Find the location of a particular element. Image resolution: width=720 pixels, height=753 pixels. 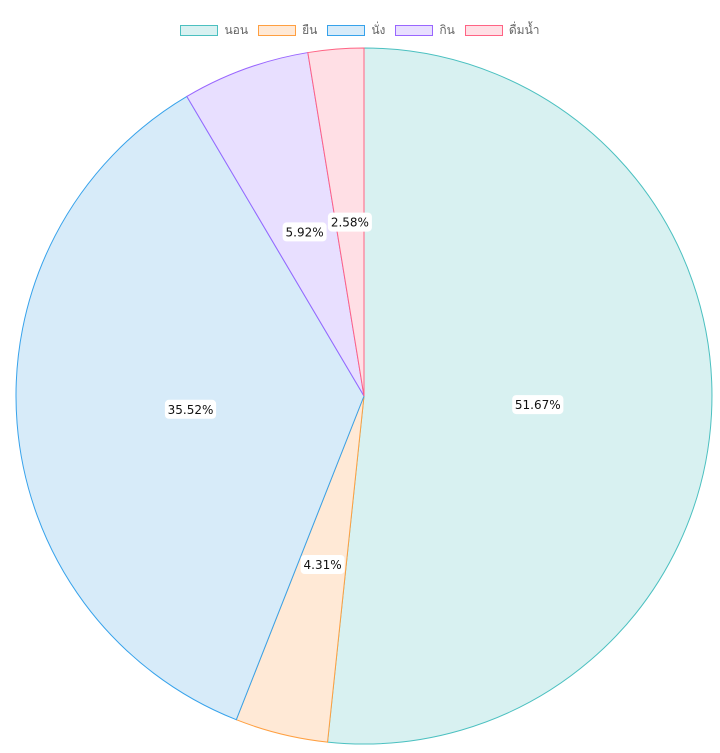

legend-label-3: กิน is located at coordinates (447, 29).